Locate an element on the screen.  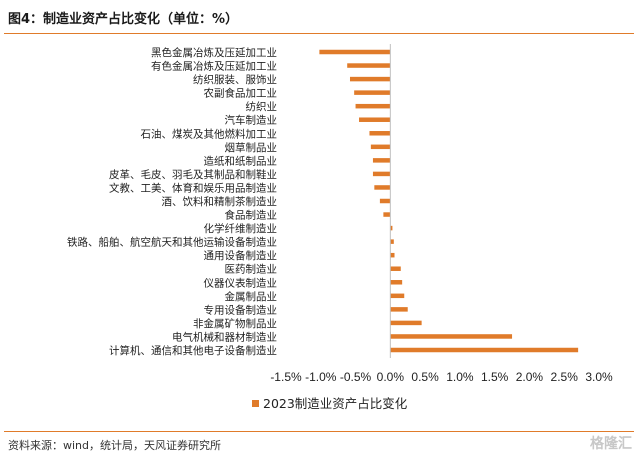
x-tick-label: 1.0% is located at coordinates (460, 377).